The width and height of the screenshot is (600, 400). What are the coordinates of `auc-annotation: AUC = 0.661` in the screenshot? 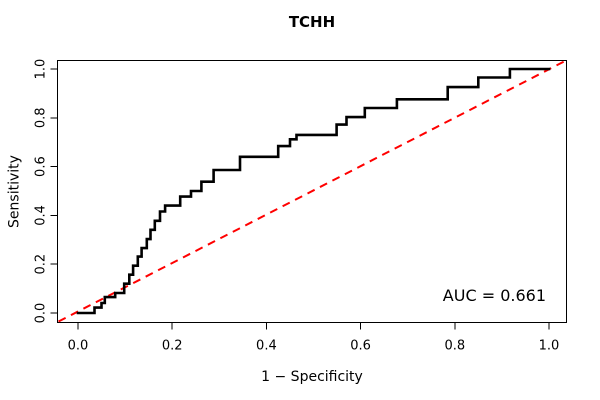 It's located at (494, 295).